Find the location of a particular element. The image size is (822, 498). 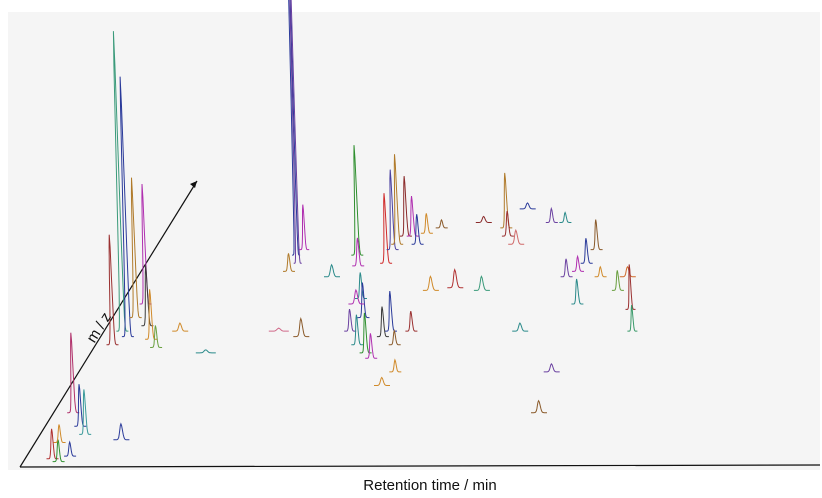

x-axis is located at coordinates (420, 466).